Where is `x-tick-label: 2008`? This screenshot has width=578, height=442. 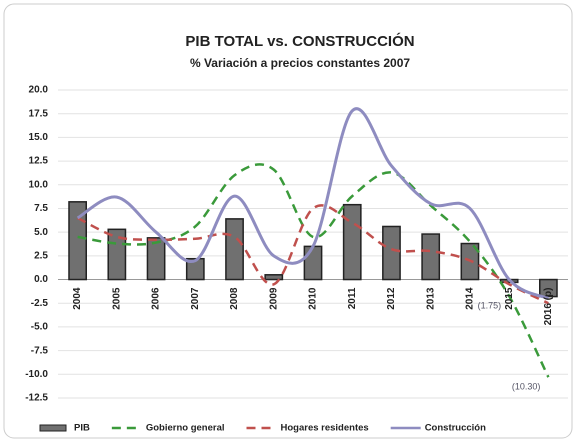 x-tick-label: 2008 is located at coordinates (234, 298).